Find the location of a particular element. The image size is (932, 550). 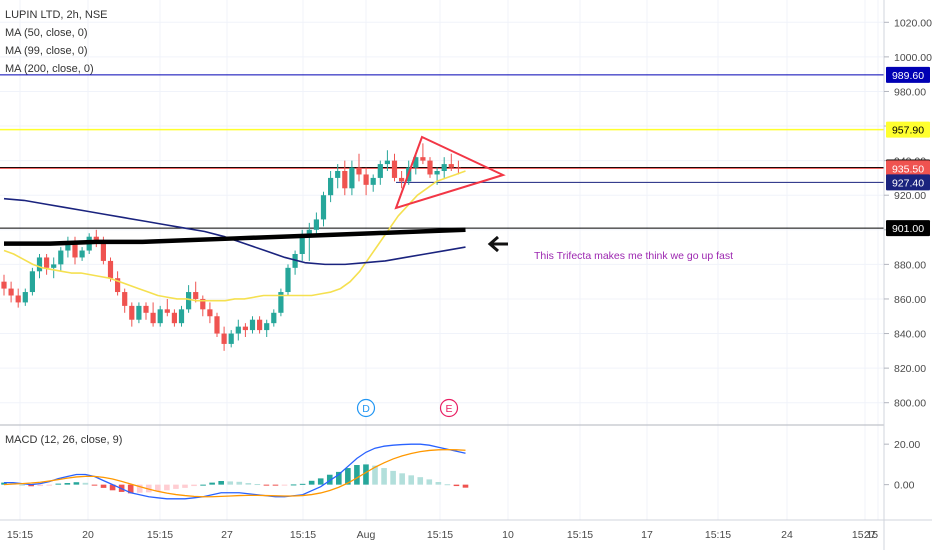

price-label-box is located at coordinates (908, 168).